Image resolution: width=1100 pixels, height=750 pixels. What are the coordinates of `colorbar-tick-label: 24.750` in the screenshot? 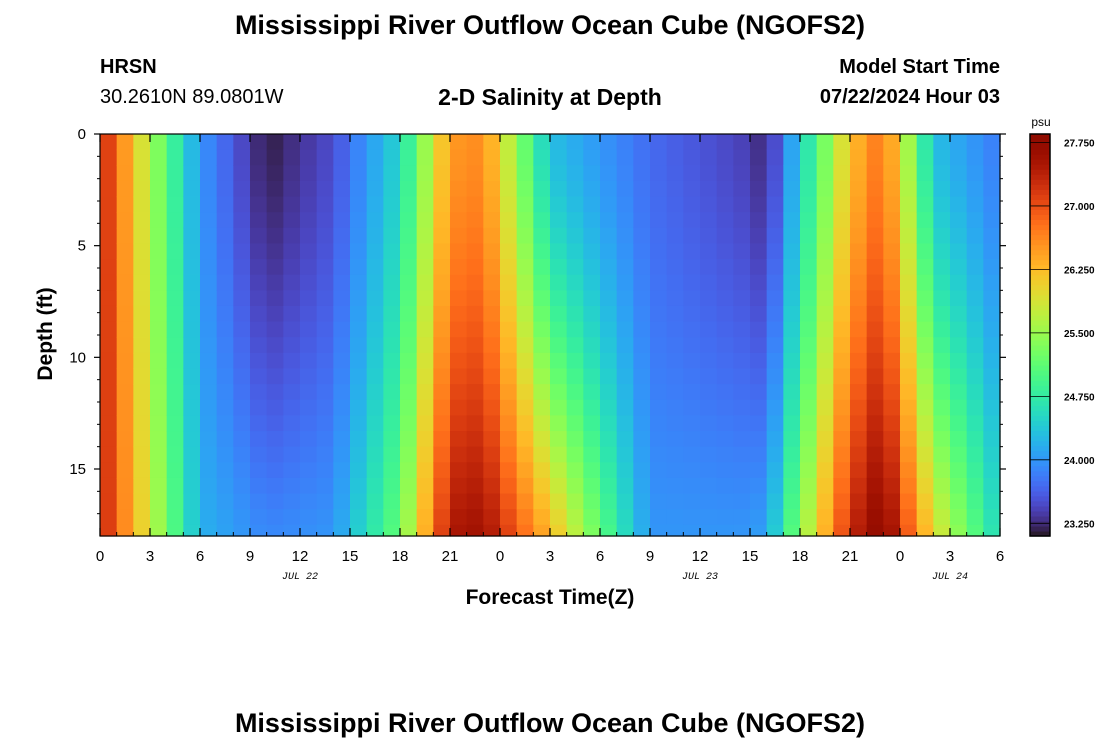 It's located at (1079, 397).